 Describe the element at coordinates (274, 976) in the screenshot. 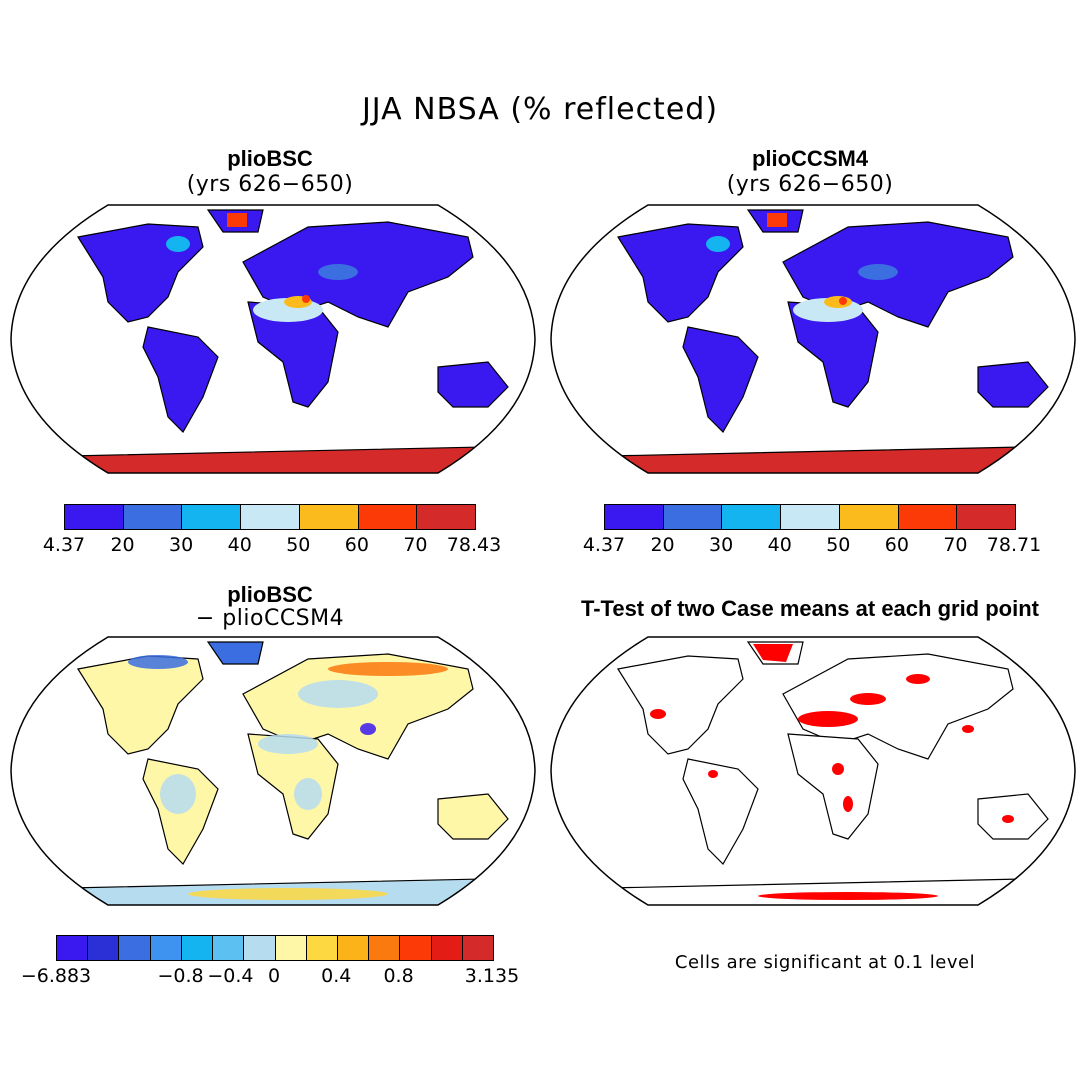

I see `colorbar-tick-label: 0` at that location.